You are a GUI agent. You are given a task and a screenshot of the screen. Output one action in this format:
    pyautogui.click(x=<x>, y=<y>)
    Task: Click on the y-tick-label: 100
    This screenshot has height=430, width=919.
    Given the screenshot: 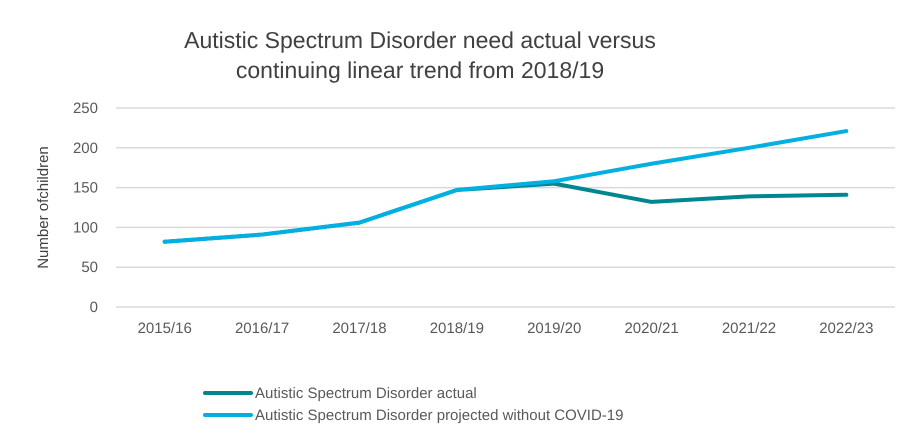 What is the action you would take?
    pyautogui.click(x=85, y=227)
    